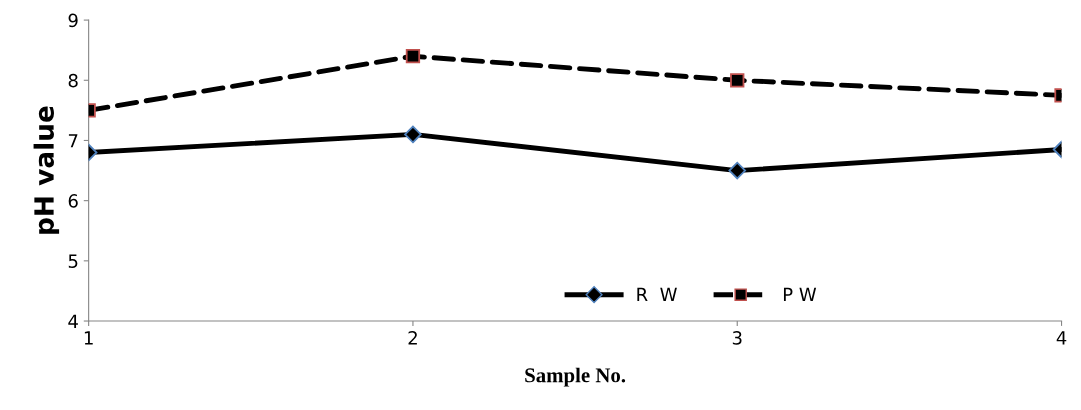 The width and height of the screenshot is (1081, 410). What do you see at coordinates (657, 294) in the screenshot?
I see `legend-label: R W` at bounding box center [657, 294].